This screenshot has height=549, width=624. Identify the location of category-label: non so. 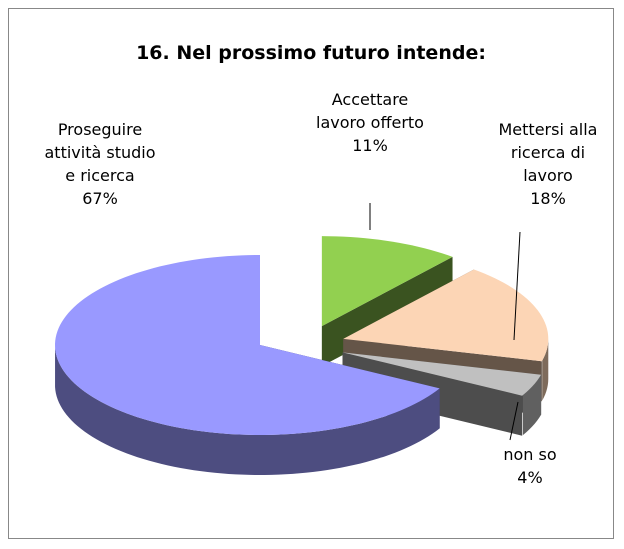
(530, 454).